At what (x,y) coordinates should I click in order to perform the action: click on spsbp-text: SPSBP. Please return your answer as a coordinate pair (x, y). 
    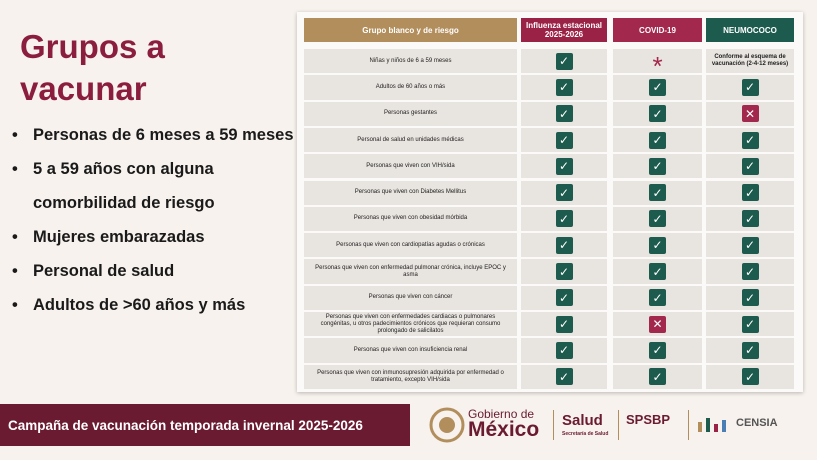
    Looking at the image, I should click on (648, 419).